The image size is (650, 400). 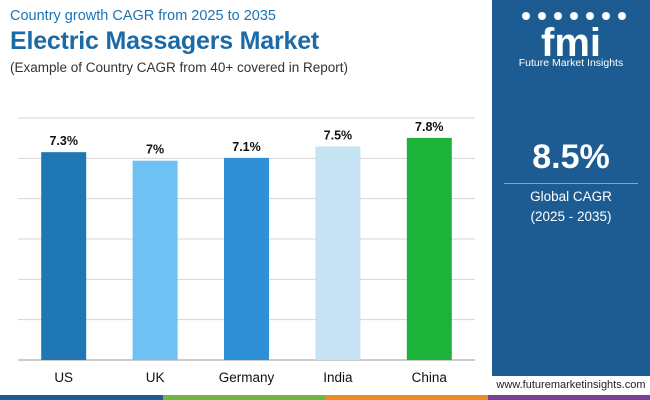 What do you see at coordinates (571, 157) in the screenshot?
I see `global-cagr-value: 8.5%` at bounding box center [571, 157].